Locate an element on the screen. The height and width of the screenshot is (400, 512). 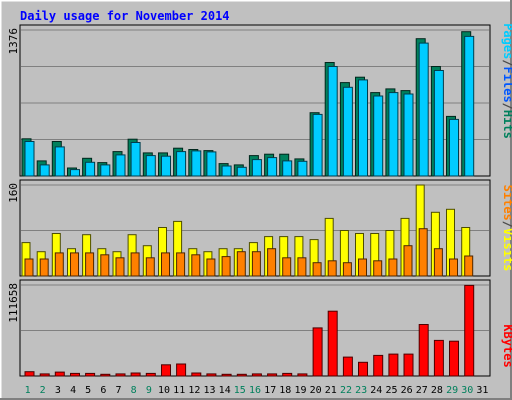
day-label-23: 23 is located at coordinates (361, 390).